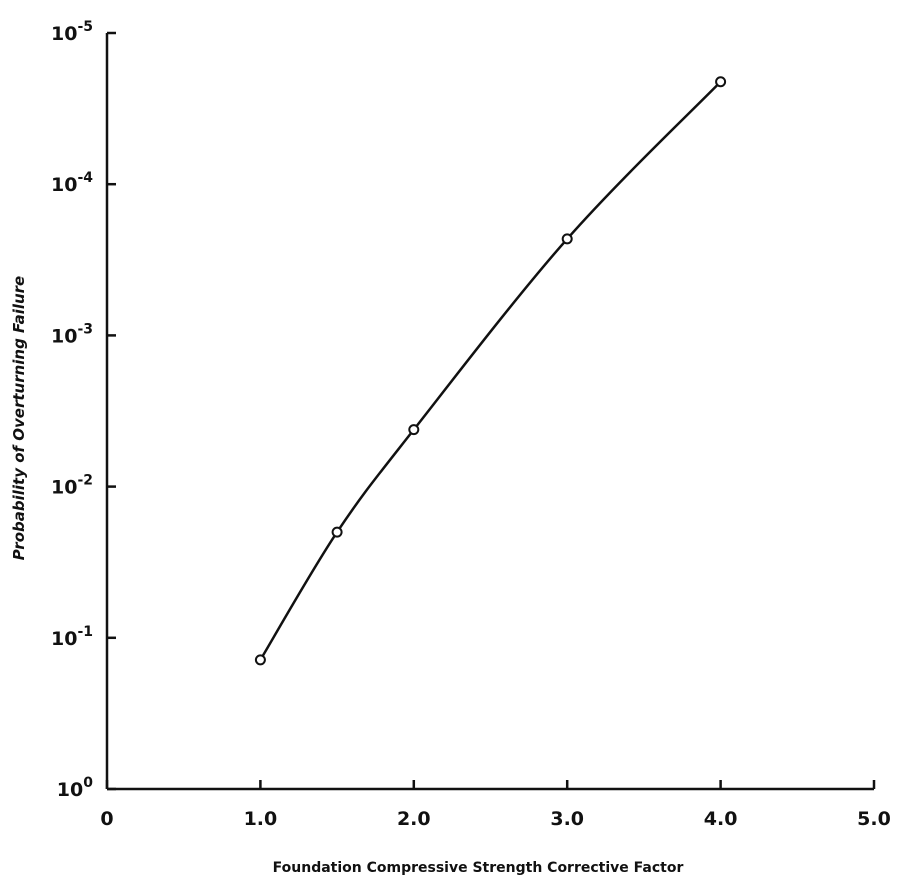  I want to click on x-ticks: 0 1.0 2.0 3.0 4.0 5.0, so click(495, 805).